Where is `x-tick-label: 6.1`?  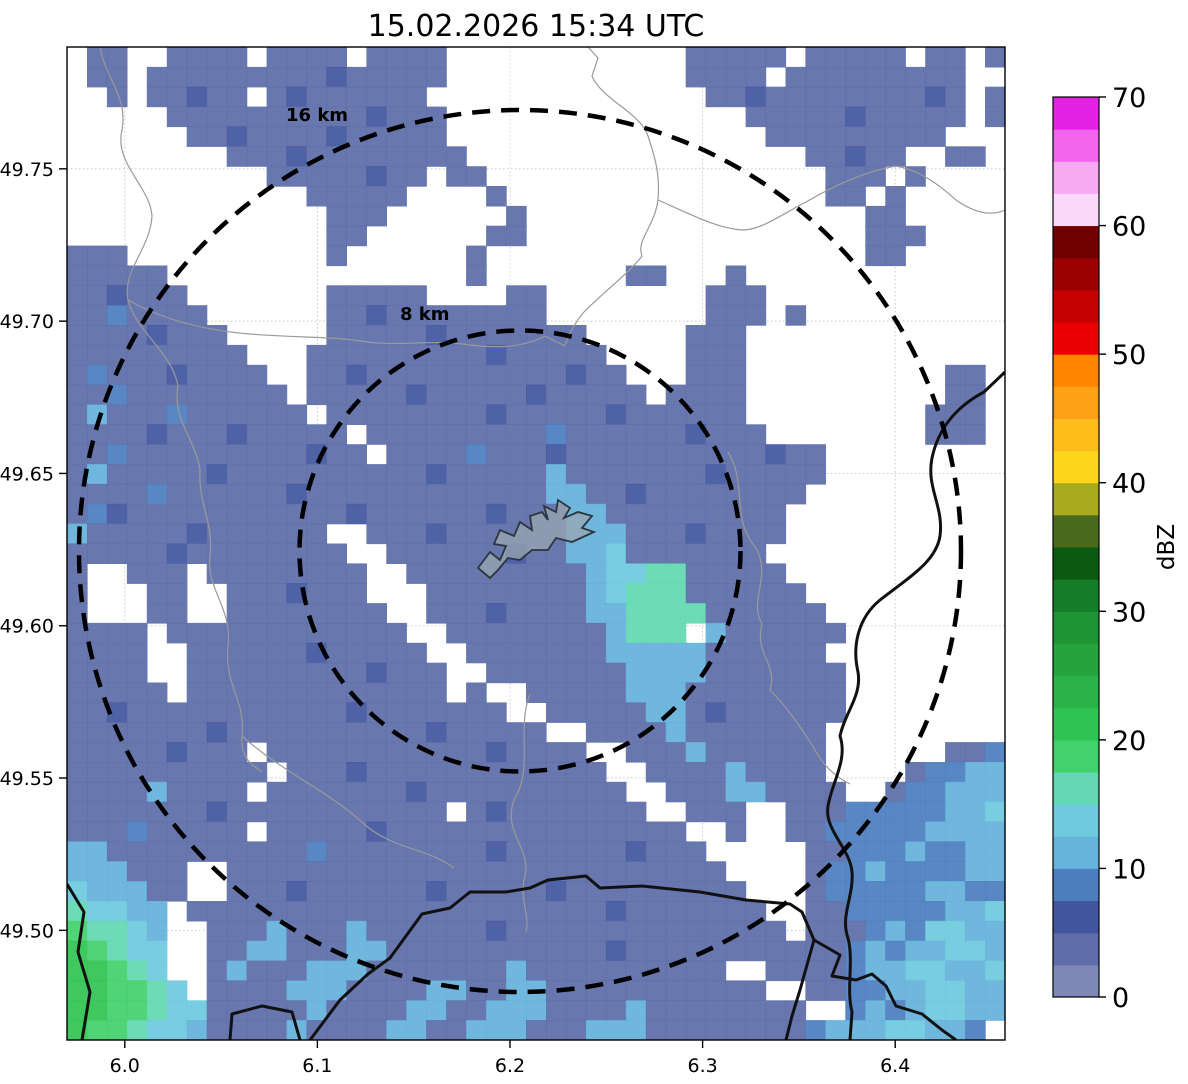 x-tick-label: 6.1 is located at coordinates (317, 1066).